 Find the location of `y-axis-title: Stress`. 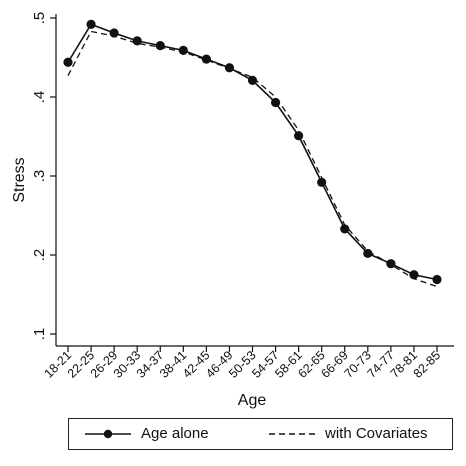

y-axis-title: Stress is located at coordinates (19, 179).